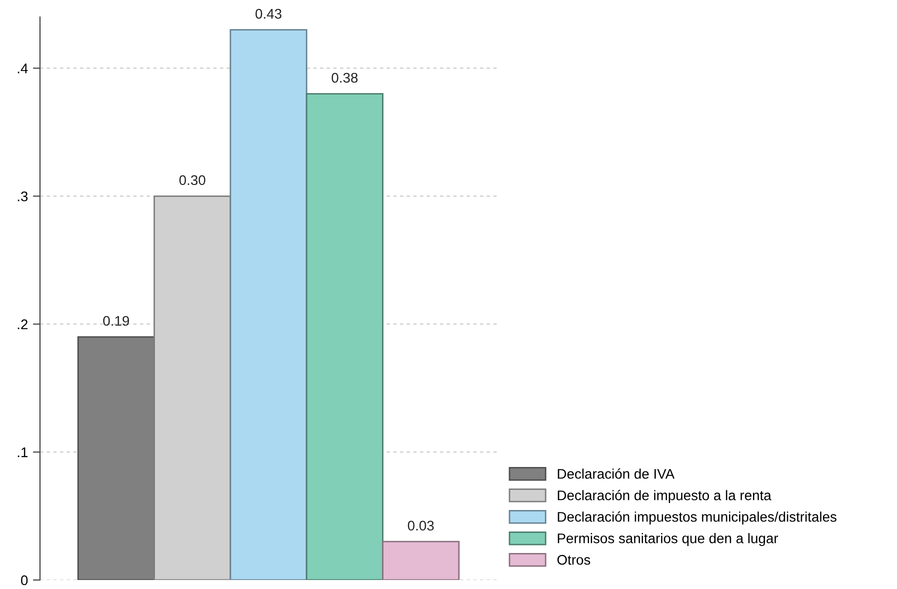  What do you see at coordinates (697, 518) in the screenshot?
I see `legend-label: Declaración impuestos municipales/distritales` at bounding box center [697, 518].